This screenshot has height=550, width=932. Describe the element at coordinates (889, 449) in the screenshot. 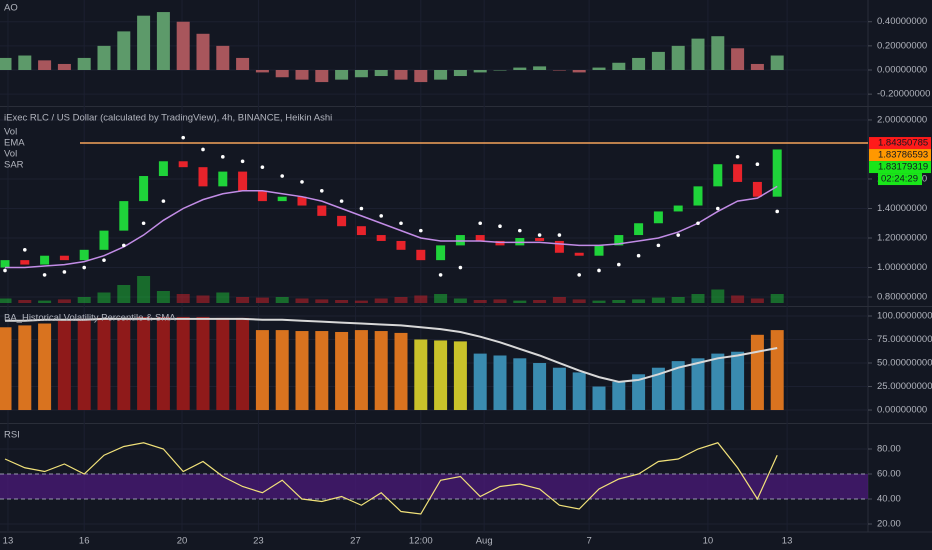

I see `y-tick-label: 80.00` at that location.